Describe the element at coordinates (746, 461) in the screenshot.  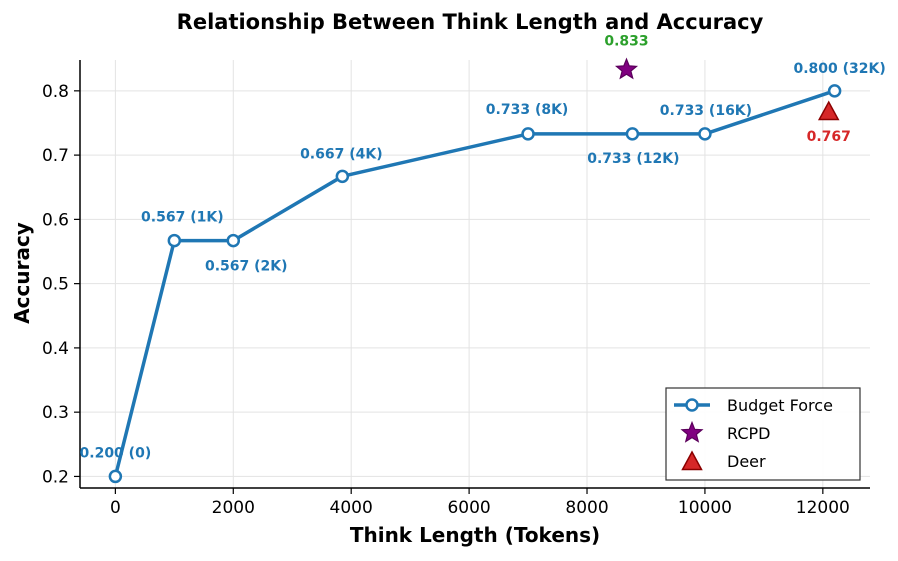
I see `legend-label: Deer` at that location.